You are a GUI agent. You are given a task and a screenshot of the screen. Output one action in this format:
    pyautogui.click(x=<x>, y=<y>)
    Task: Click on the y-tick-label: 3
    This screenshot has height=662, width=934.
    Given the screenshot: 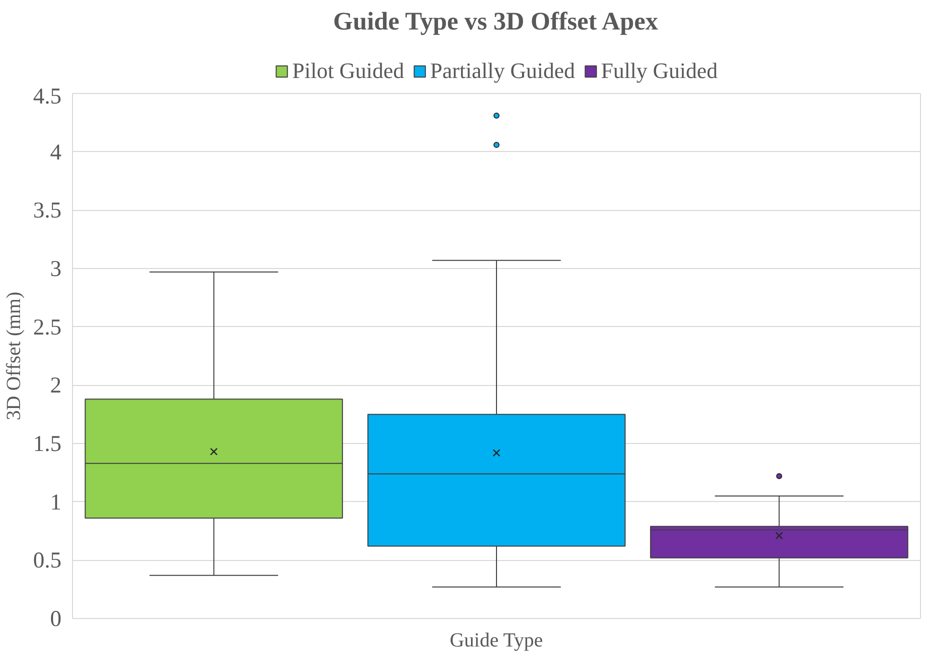 What is the action you would take?
    pyautogui.click(x=56, y=268)
    